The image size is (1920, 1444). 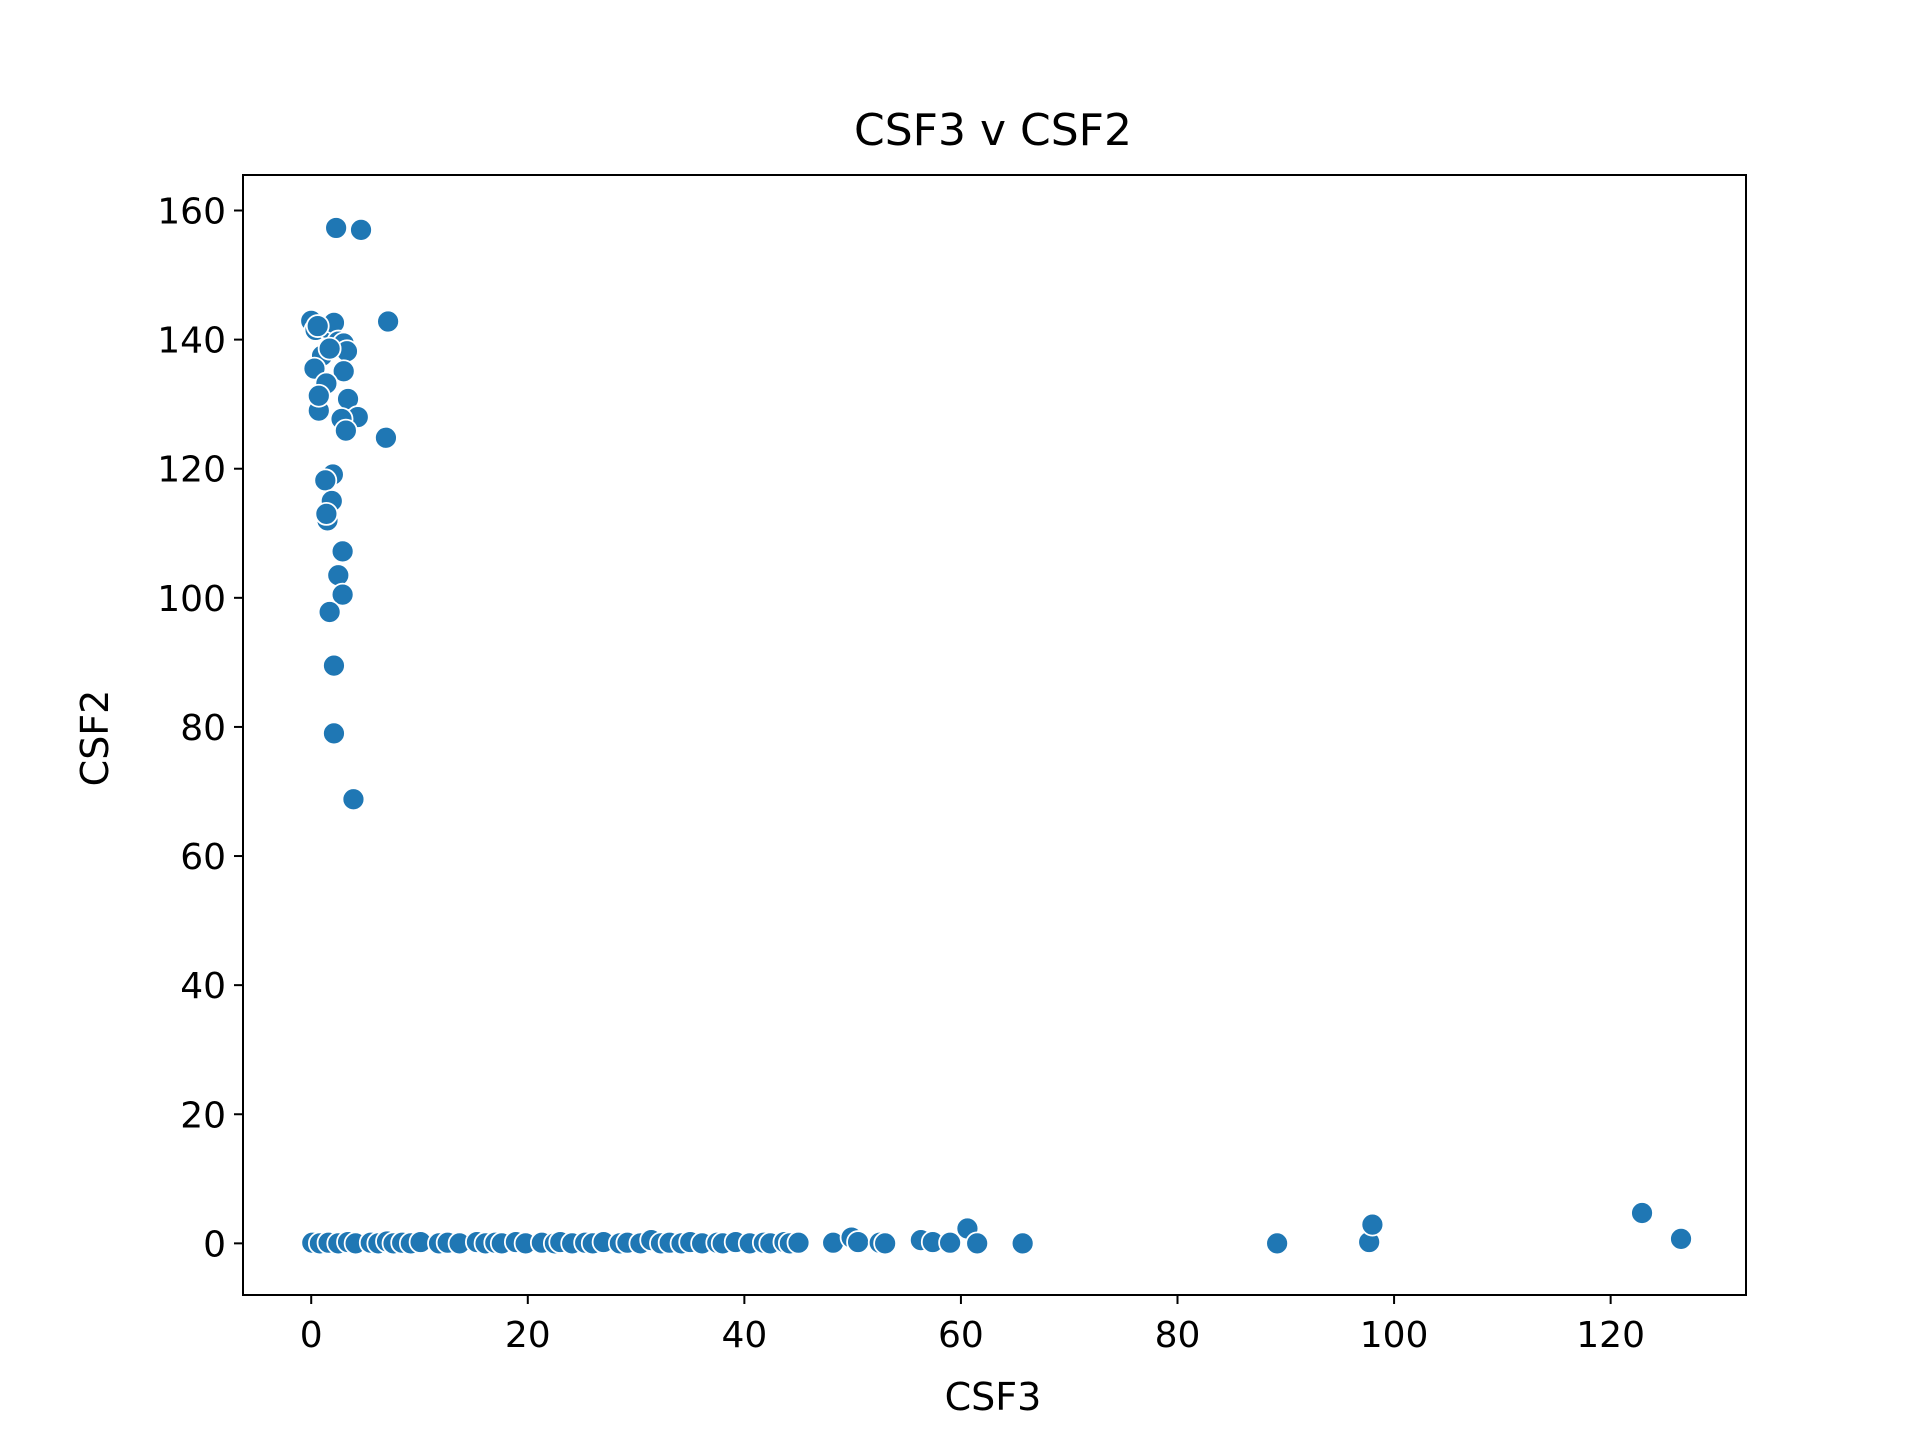 What do you see at coordinates (744, 1335) in the screenshot?
I see `x-tick-label: 40` at bounding box center [744, 1335].